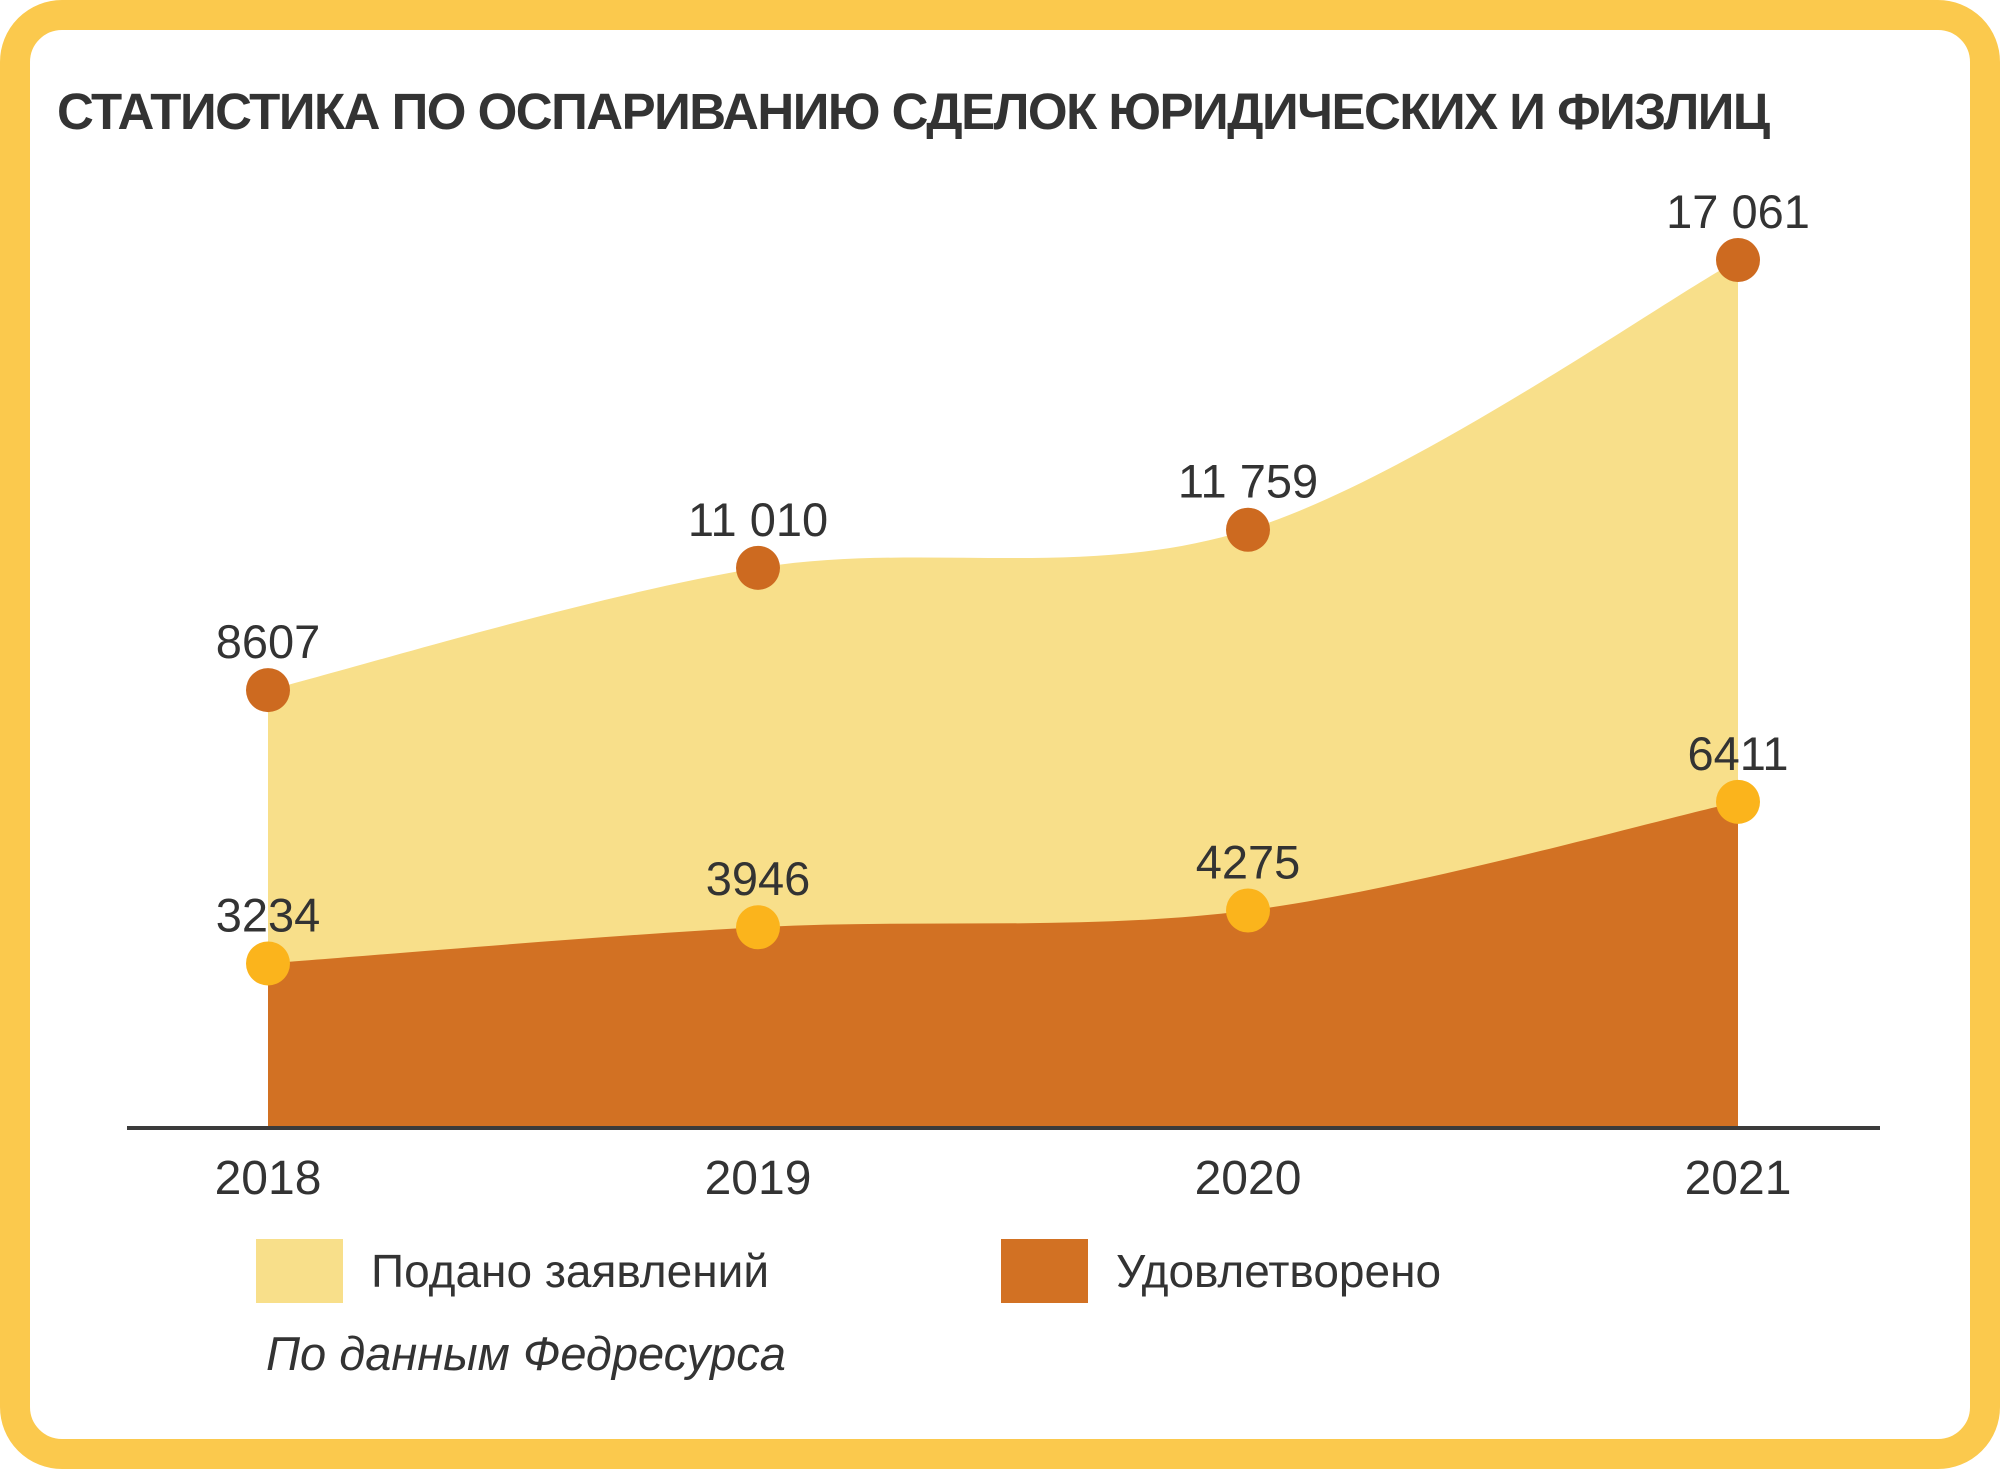 This screenshot has height=1469, width=2000. I want to click on x-axis-label: 2020, so click(1248, 1178).